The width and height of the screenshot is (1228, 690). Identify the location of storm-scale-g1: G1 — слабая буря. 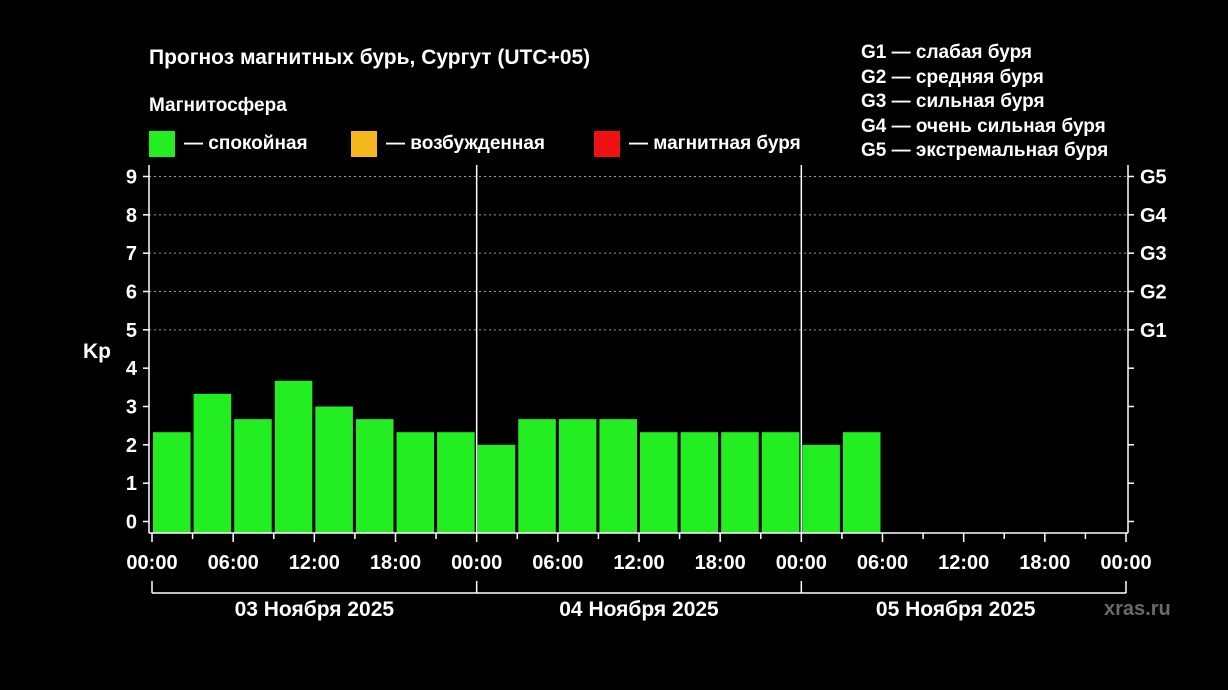
(947, 52).